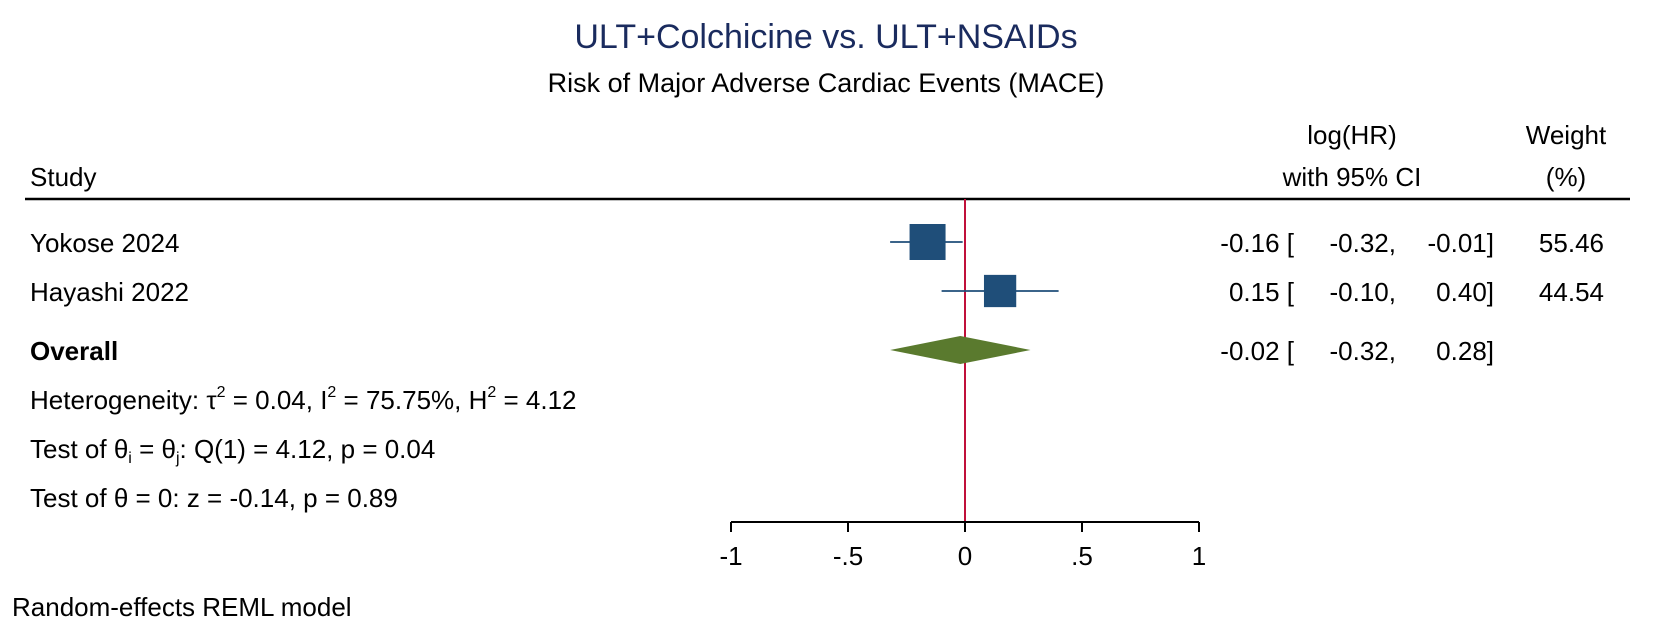 Image resolution: width=1653 pixels, height=633 pixels. I want to click on chart-title: ULT+Colchicine vs. ULT+NSAIDs, so click(825, 37).